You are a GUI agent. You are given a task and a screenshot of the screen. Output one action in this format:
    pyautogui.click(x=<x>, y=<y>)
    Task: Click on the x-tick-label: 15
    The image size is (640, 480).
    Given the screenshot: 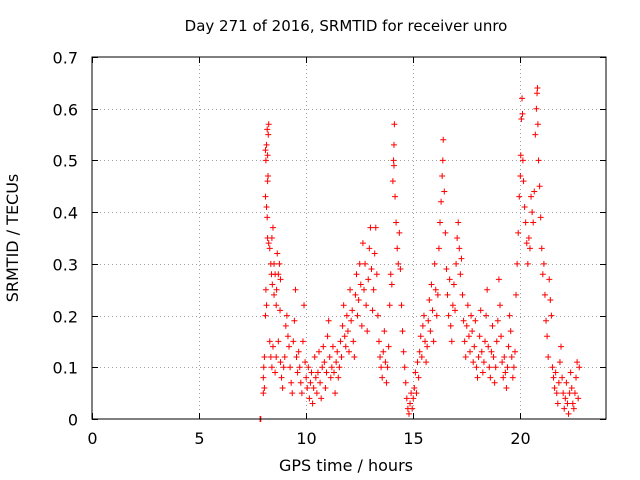 What is the action you would take?
    pyautogui.click(x=413, y=438)
    